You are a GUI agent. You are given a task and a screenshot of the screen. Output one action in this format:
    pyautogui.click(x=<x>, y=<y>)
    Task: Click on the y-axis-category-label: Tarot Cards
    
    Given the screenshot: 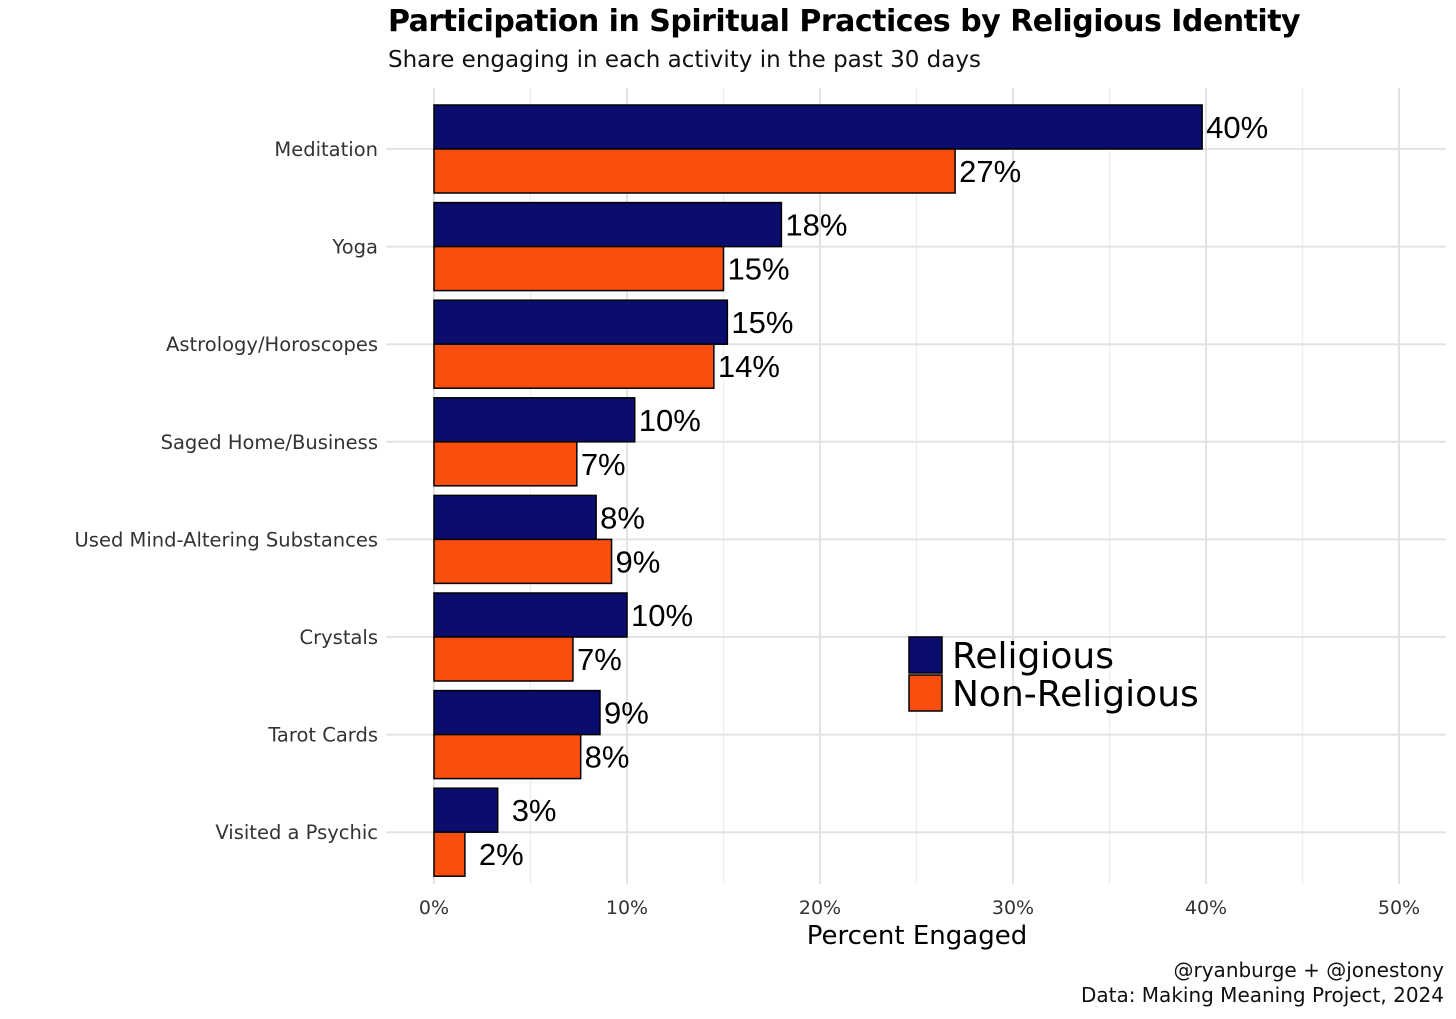 What is the action you would take?
    pyautogui.click(x=322, y=735)
    